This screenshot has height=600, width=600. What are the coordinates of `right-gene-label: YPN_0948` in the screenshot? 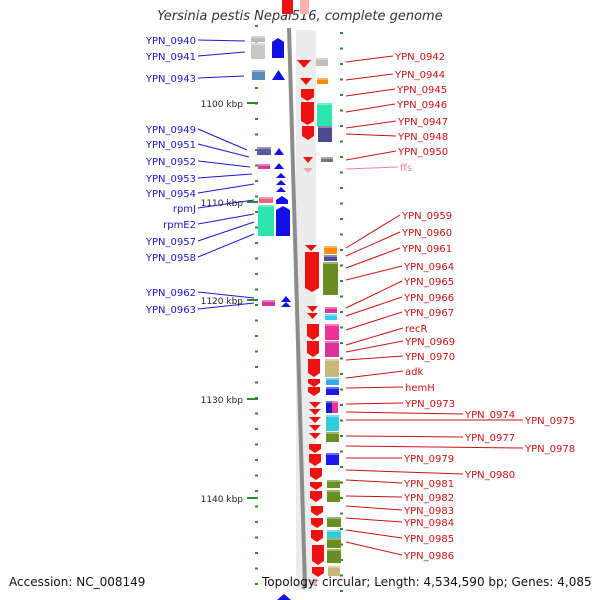 It's located at (422, 137).